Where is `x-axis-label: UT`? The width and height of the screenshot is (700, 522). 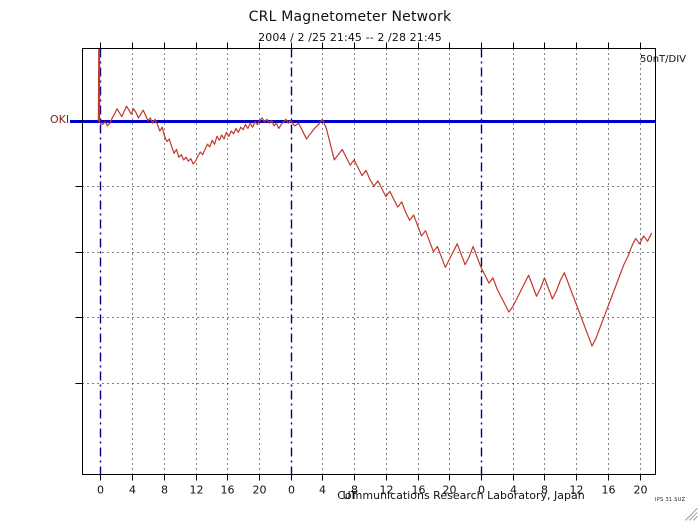 x-axis-label: UT is located at coordinates (350, 495).